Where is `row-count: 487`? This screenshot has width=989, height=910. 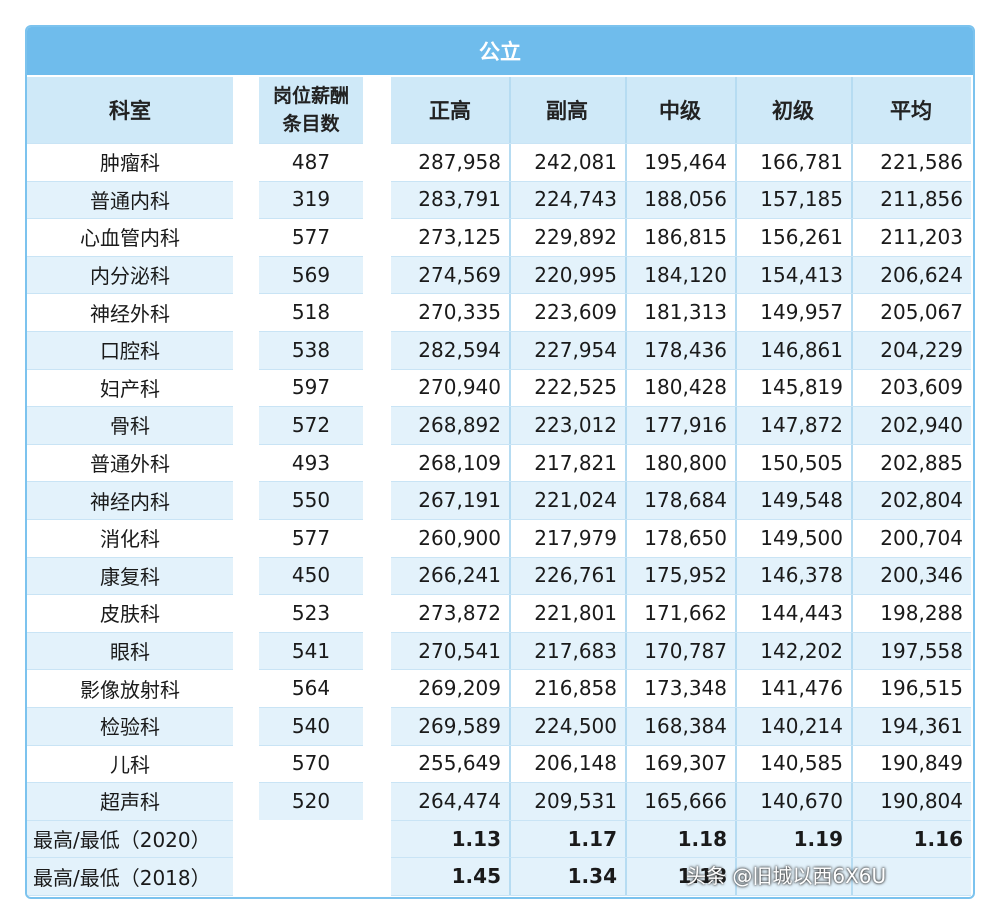
row-count: 487 is located at coordinates (311, 162).